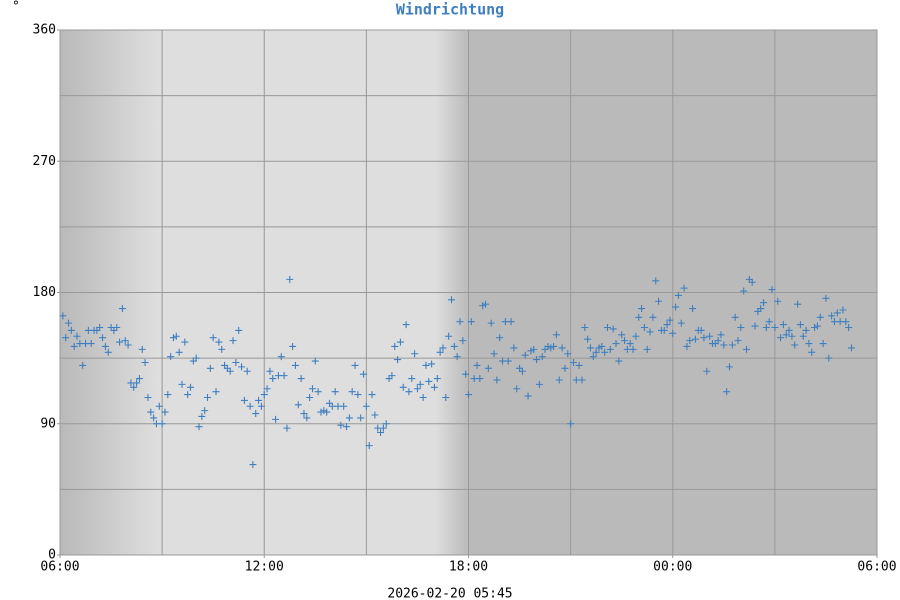 Image resolution: width=900 pixels, height=600 pixels. Describe the element at coordinates (16, 7) in the screenshot. I see `y-axis-unit: °` at that location.